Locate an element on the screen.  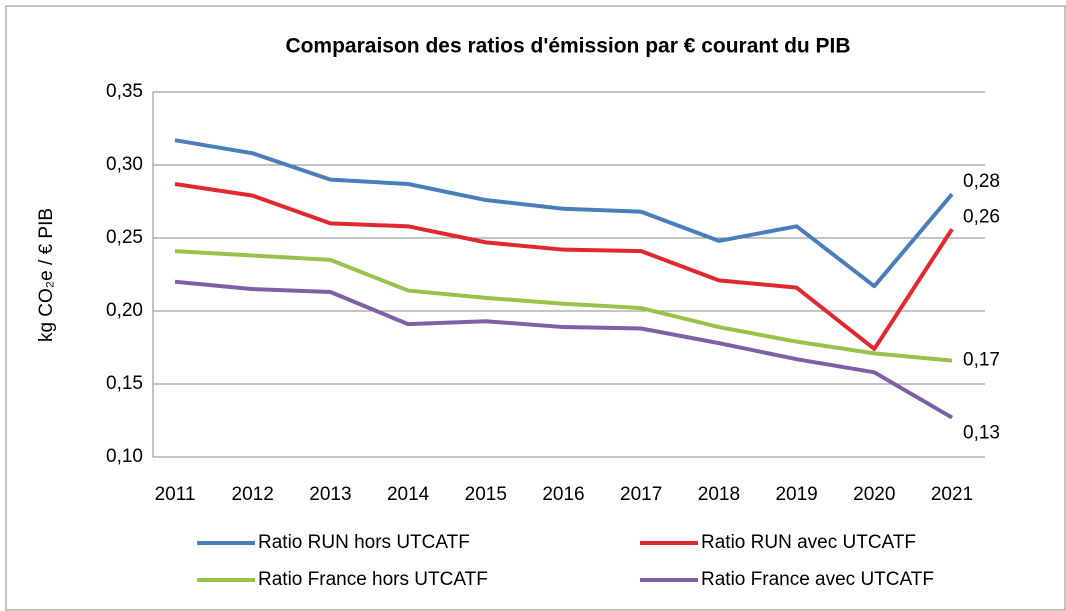
x-tick-label: 2011 is located at coordinates (175, 494).